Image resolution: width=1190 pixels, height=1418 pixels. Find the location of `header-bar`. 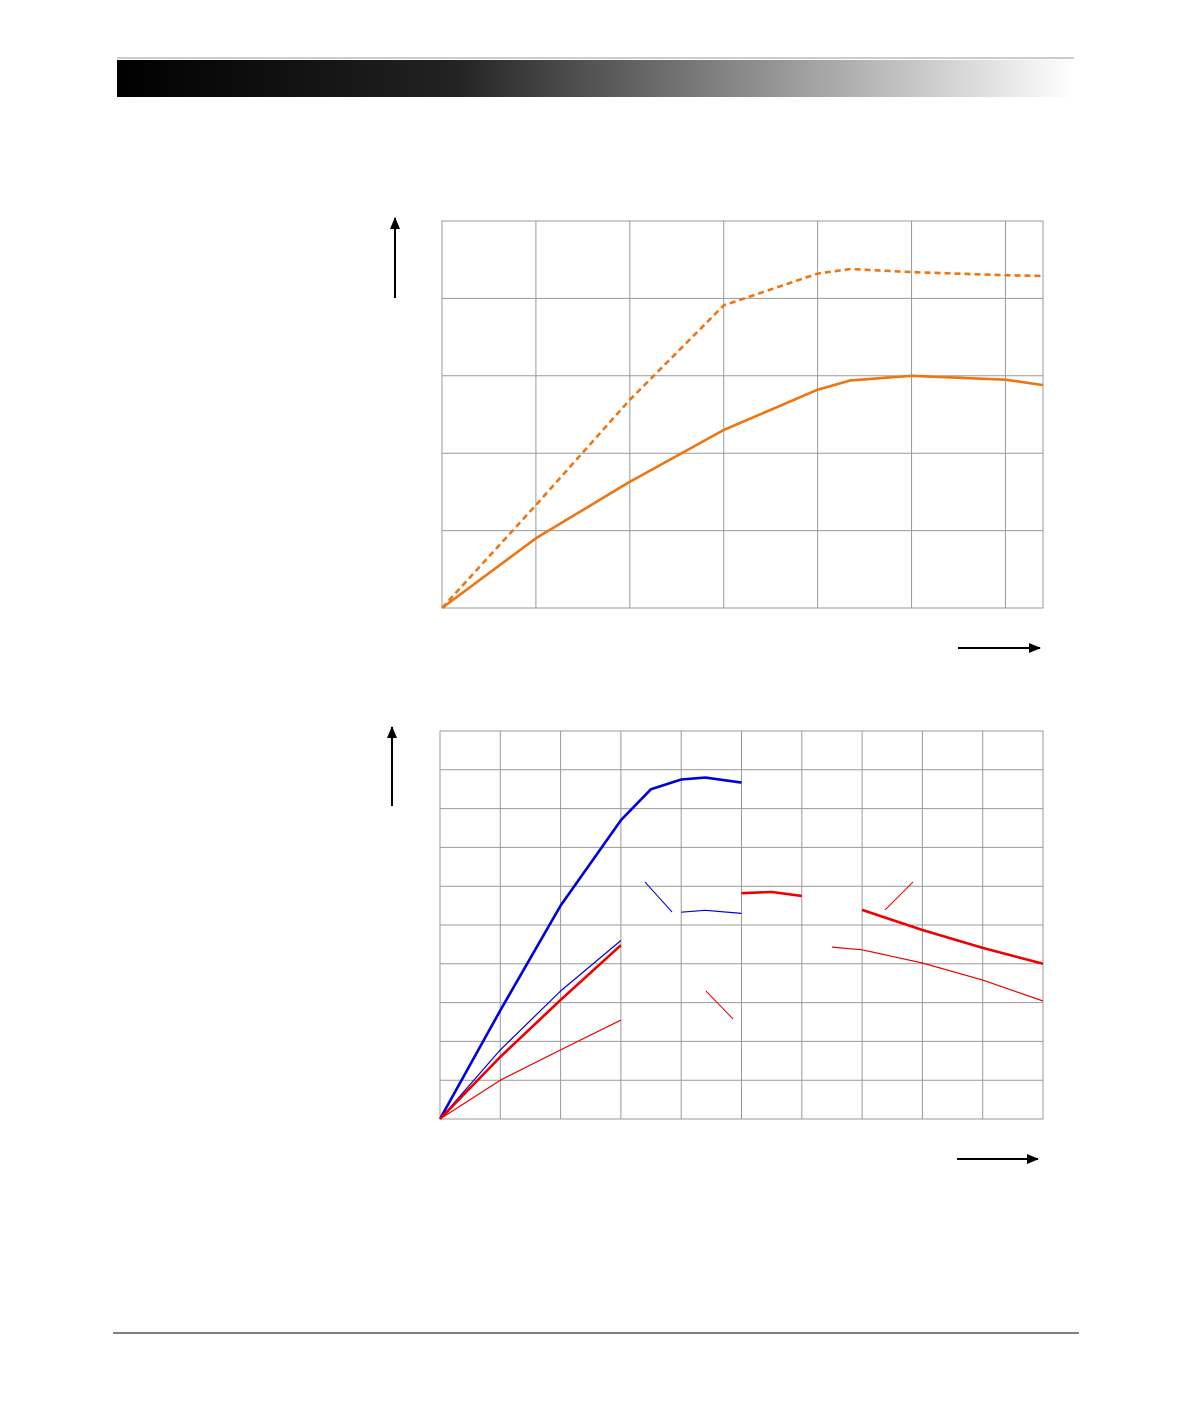

header-bar is located at coordinates (595, 78).